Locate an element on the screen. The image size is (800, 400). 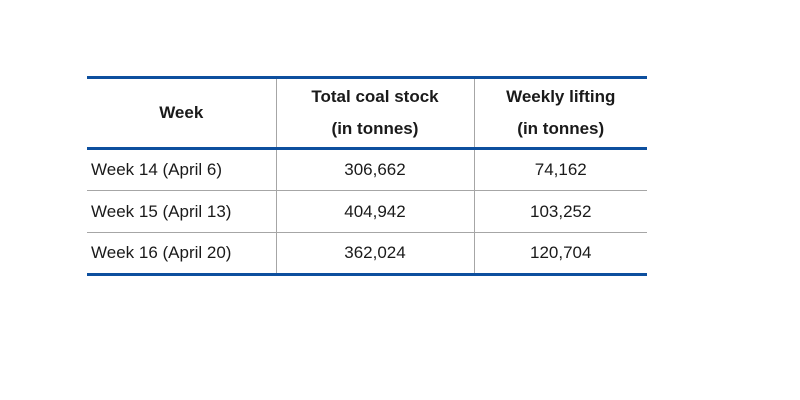
header-total-coal-stock: Total coal stock (in tonnes) is located at coordinates (374, 113).